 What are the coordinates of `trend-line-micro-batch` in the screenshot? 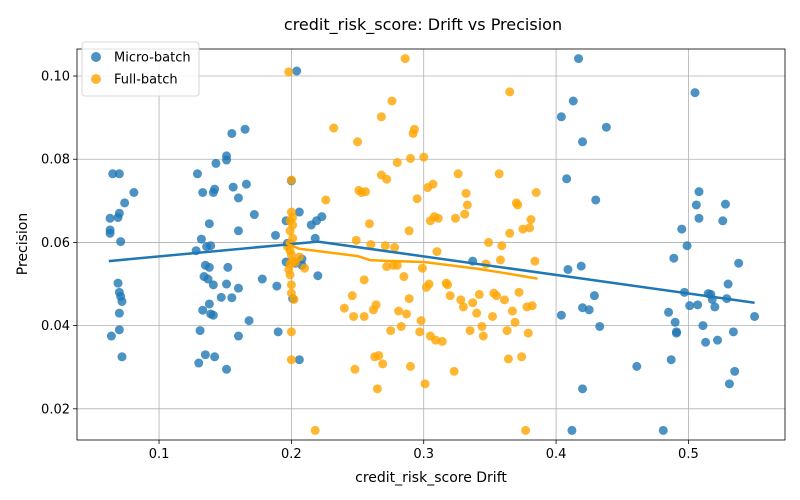 It's located at (431, 272).